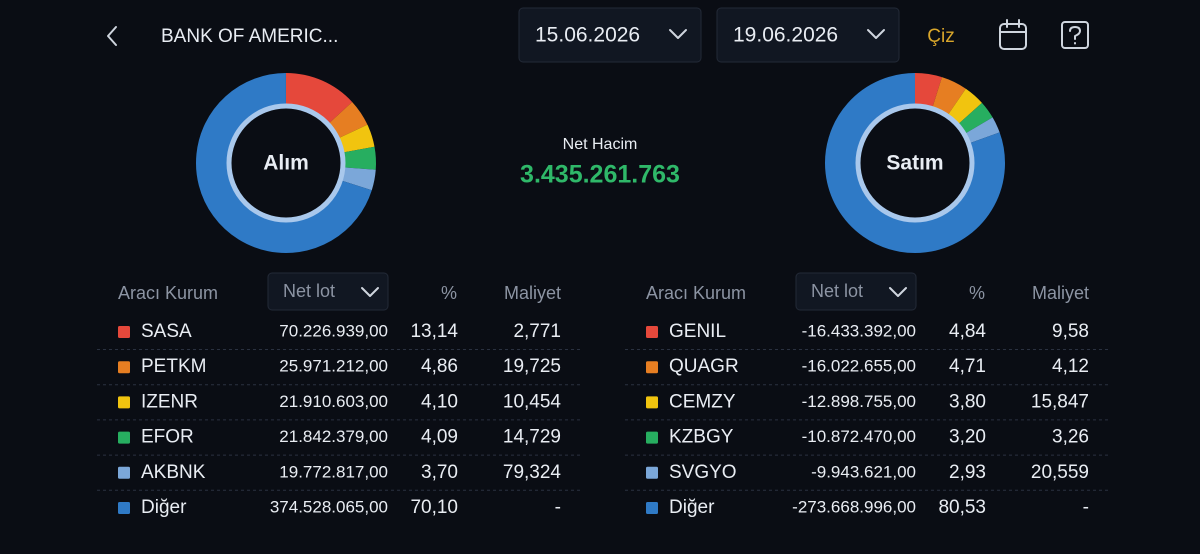 The image size is (1200, 554). Describe the element at coordinates (333, 401) in the screenshot. I see `net-lot: 21.910.603,00` at that location.